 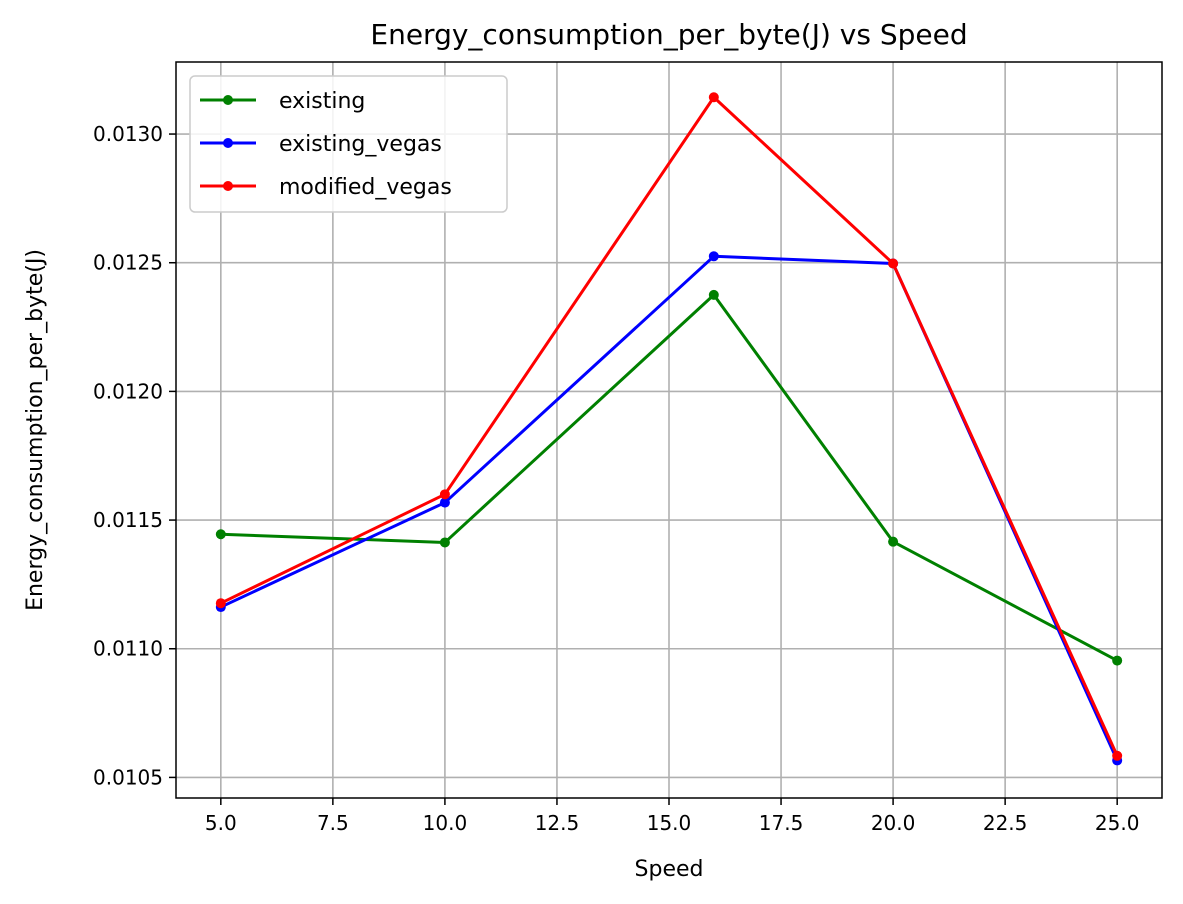 What do you see at coordinates (668, 34) in the screenshot?
I see `chart-title: Energy_consumption_per_byte(J) vs Speed` at bounding box center [668, 34].